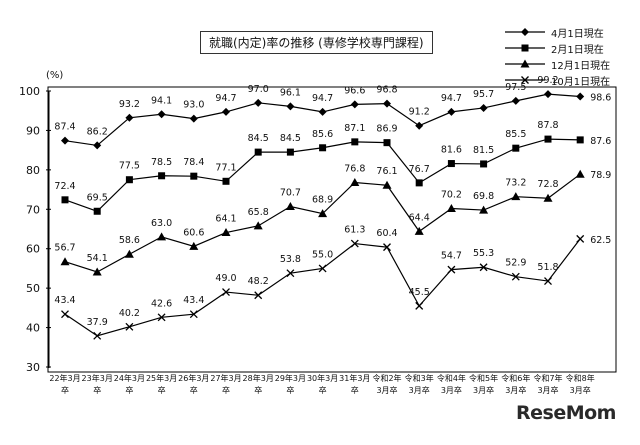  I want to click on data-label: 43.4, so click(64, 300).